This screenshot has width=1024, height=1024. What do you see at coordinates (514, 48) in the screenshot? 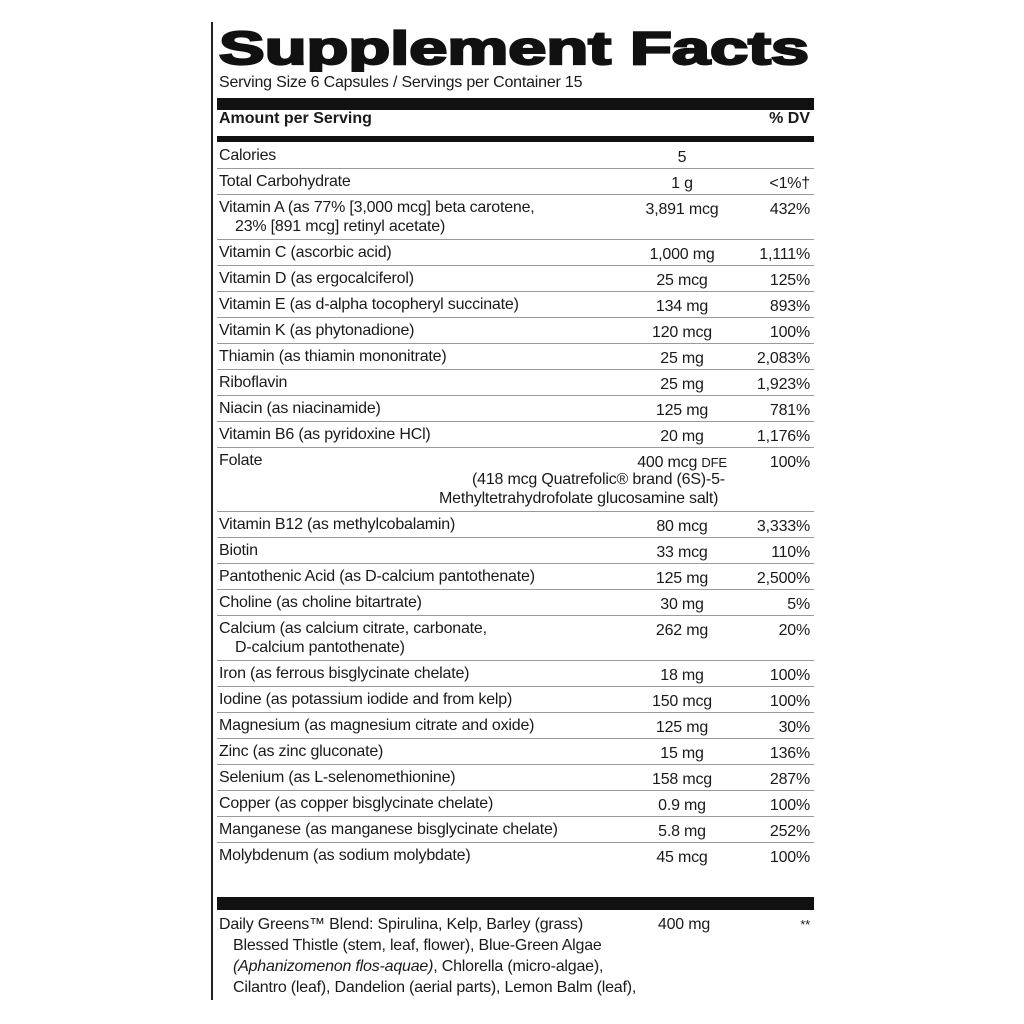
I see `title: Supplement Facts` at bounding box center [514, 48].